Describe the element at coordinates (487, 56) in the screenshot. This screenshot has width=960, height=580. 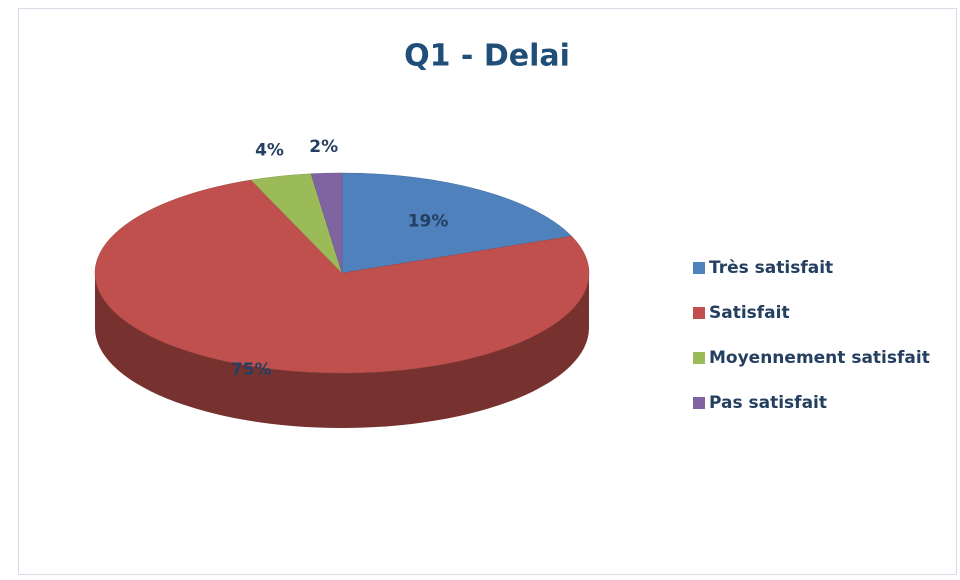
I see `chart-title: Q1 - Delai` at that location.